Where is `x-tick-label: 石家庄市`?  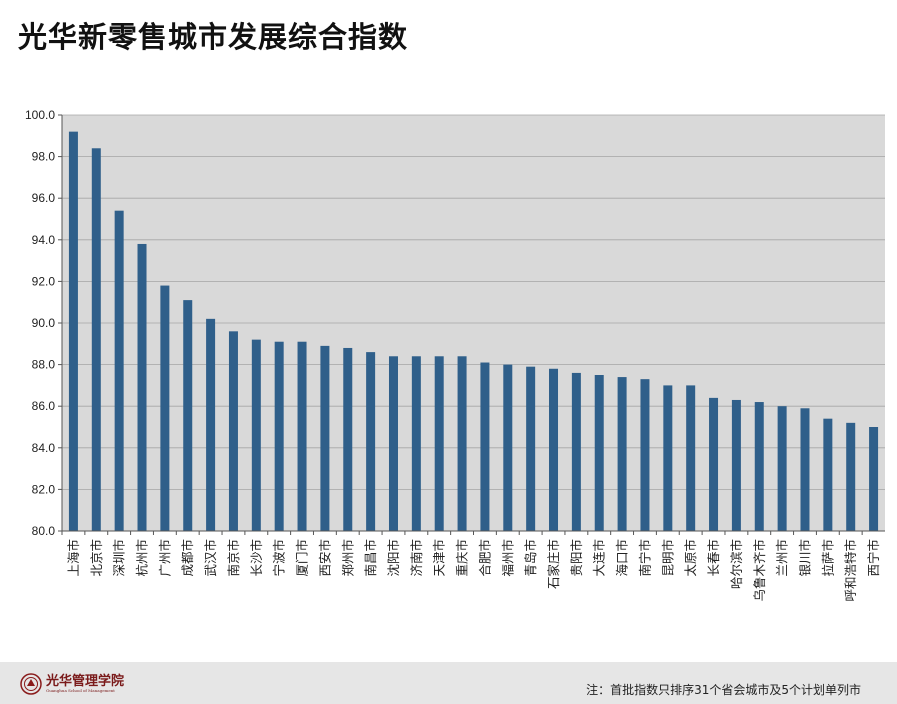 x-tick-label: 石家庄市 is located at coordinates (553, 564).